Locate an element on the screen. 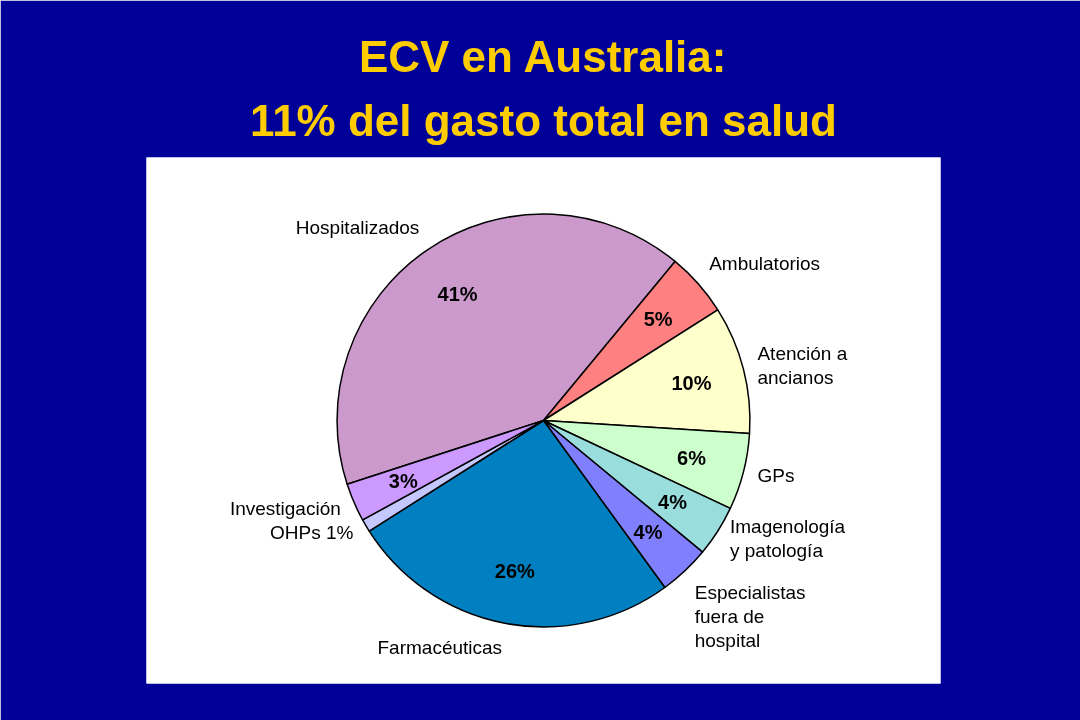  data-label: 10% is located at coordinates (691, 382).